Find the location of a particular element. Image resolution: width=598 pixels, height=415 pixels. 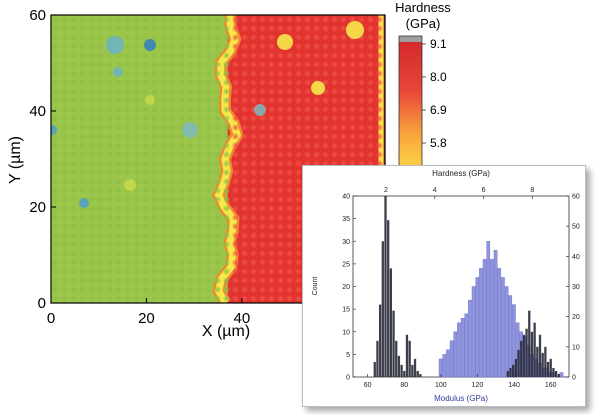

colorbar-tick-label: 5.8 is located at coordinates (438, 143).